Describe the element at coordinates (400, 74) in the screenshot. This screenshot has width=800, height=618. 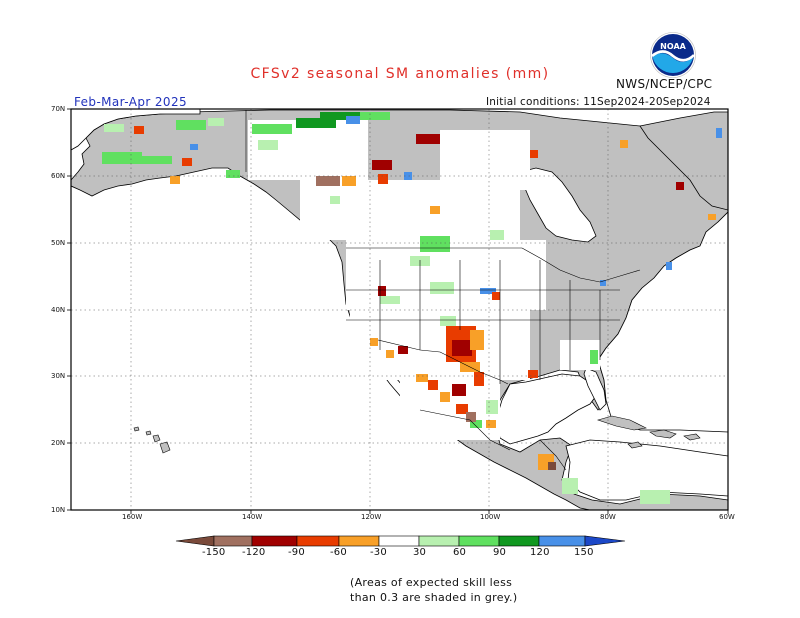
I see `map-title: CFSv2 seasonal SM anomalies (mm)` at that location.